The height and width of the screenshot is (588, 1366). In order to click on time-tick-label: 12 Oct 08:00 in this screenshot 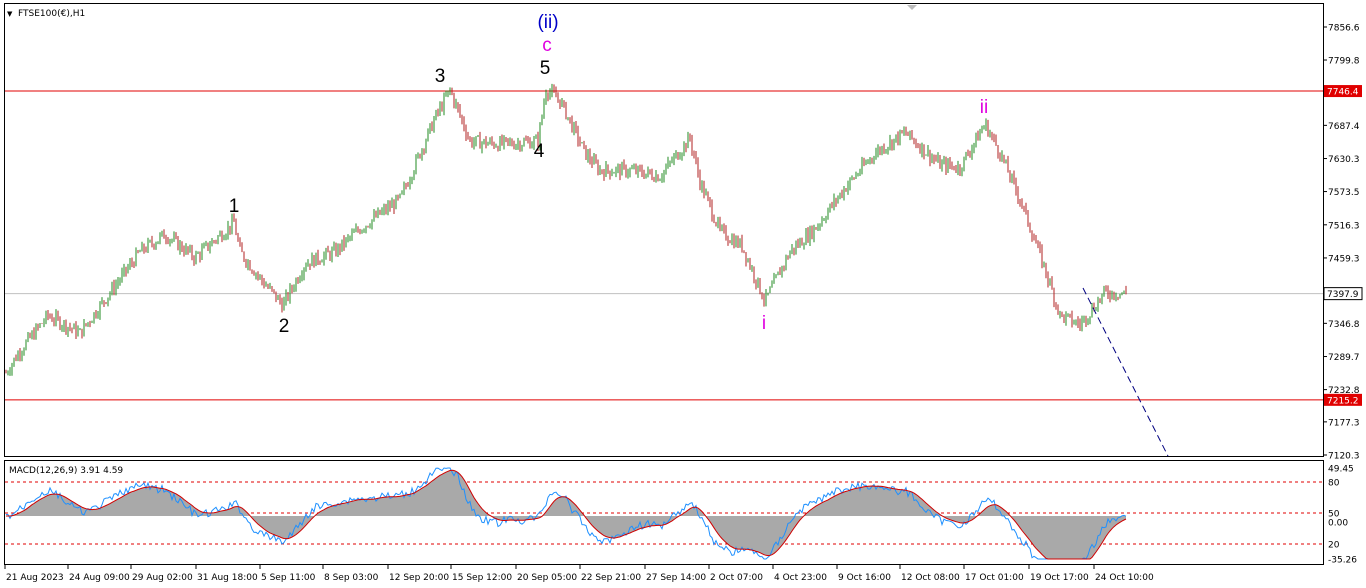, I will do `click(930, 578)`.